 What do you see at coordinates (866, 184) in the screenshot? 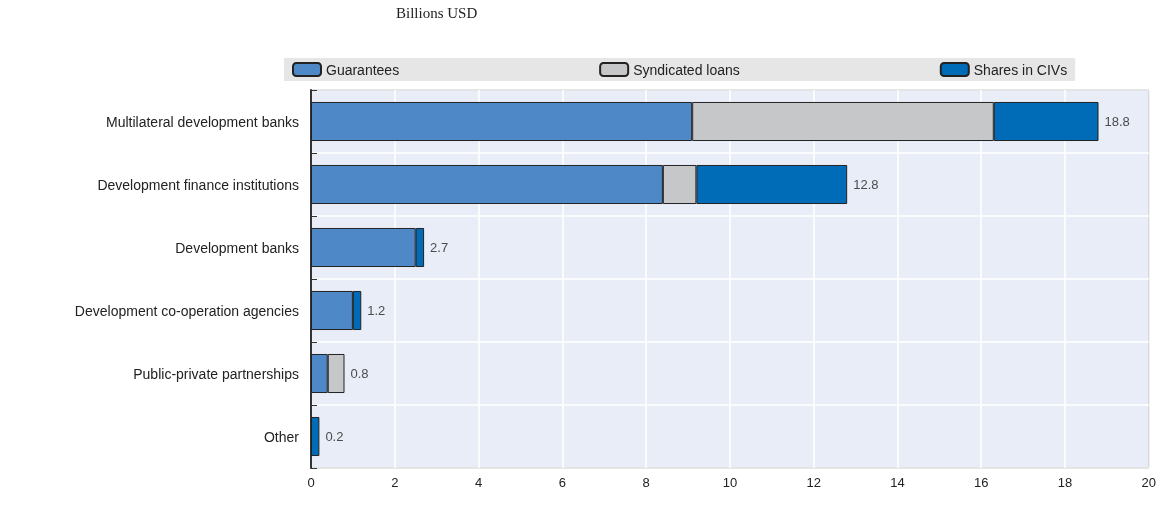
I see `total-label: 12.8` at bounding box center [866, 184].